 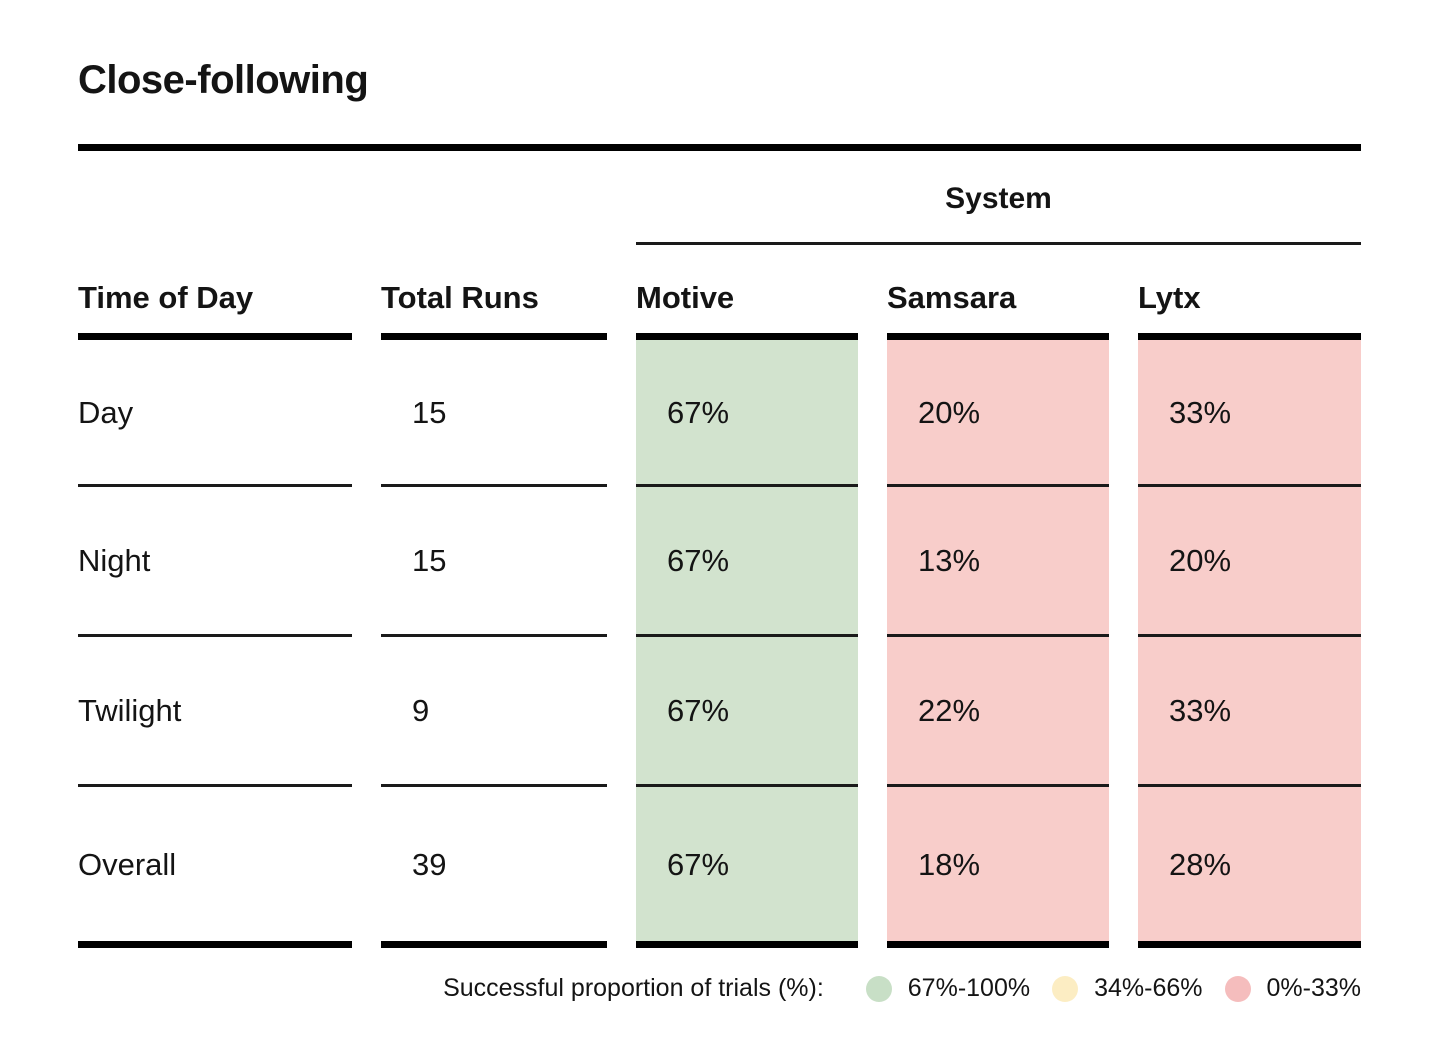 I want to click on column-header-time-of-day: Time of Day, so click(x=215, y=292).